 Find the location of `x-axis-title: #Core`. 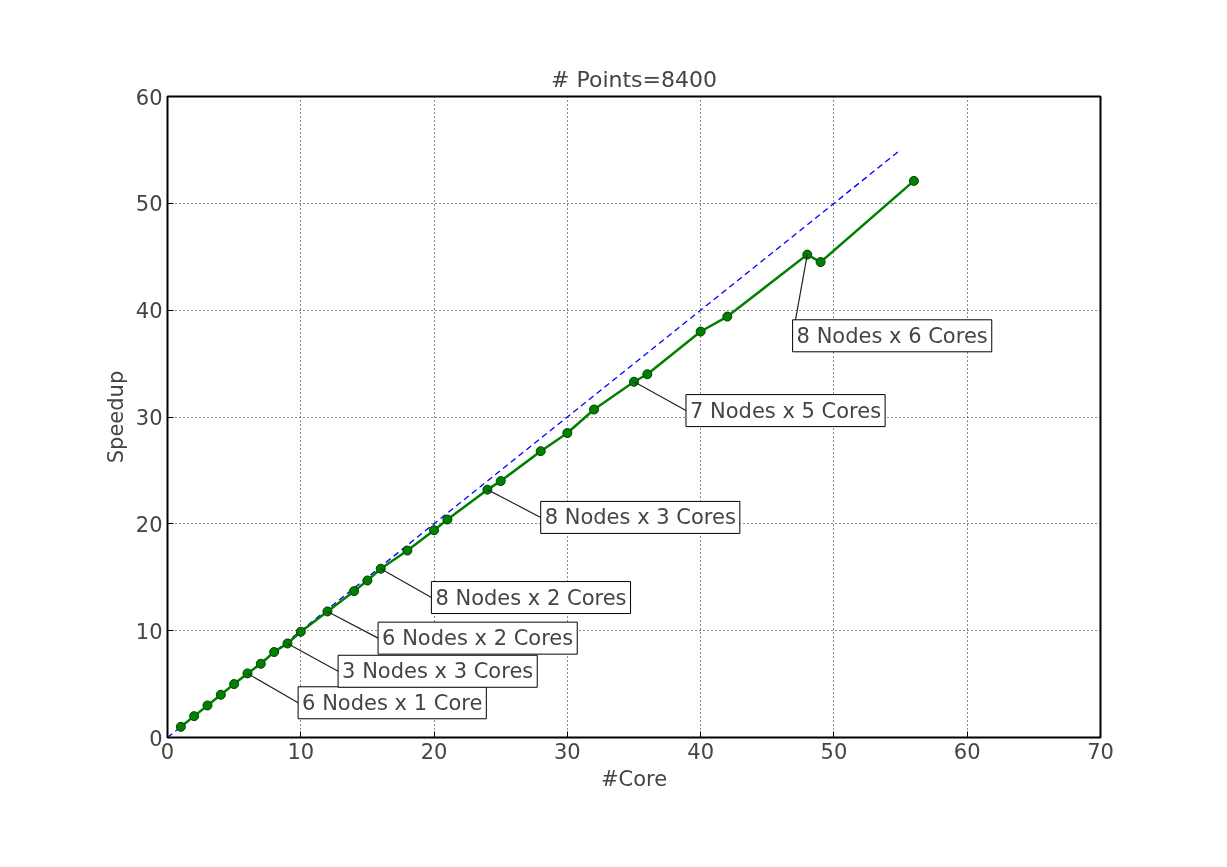

x-axis-title: #Core is located at coordinates (634, 778).